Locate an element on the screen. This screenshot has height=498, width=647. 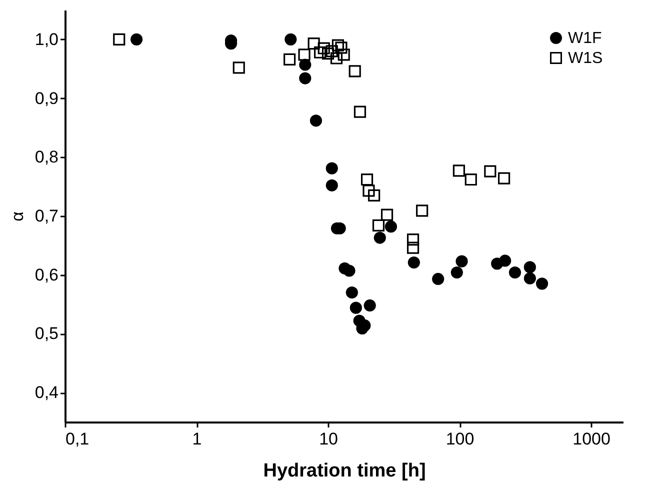
x-tick-label: 10 is located at coordinates (328, 439).